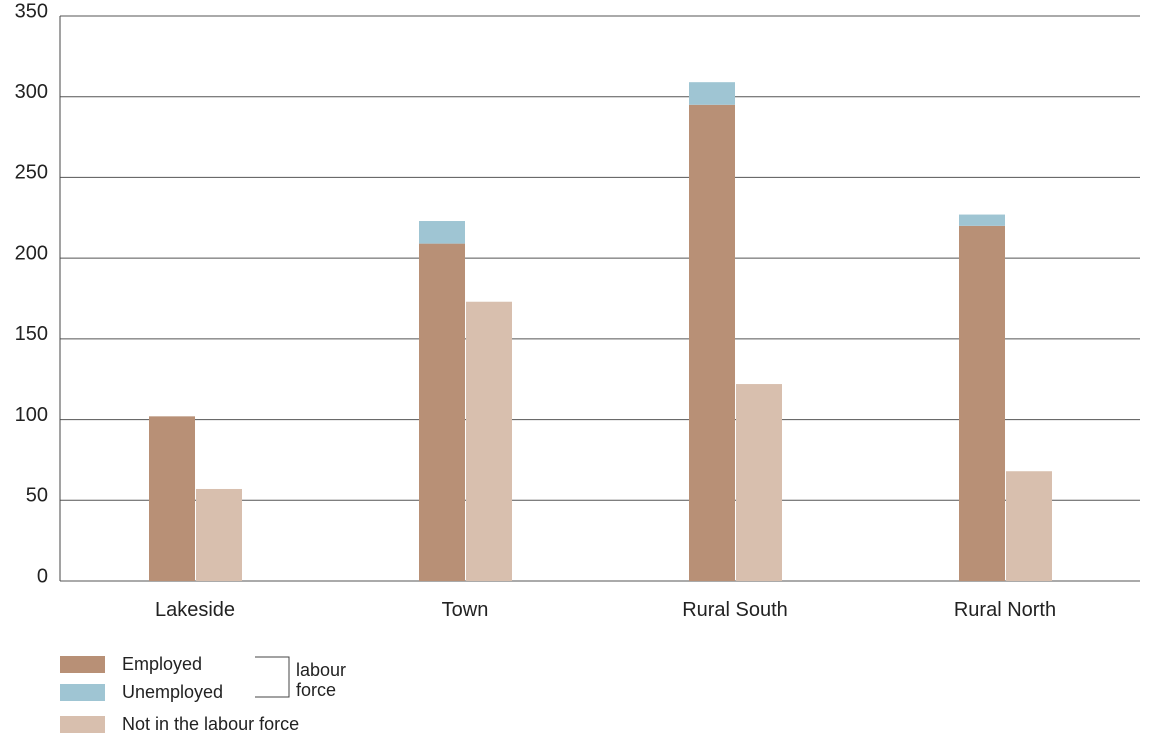 Image resolution: width=1155 pixels, height=737 pixels. What do you see at coordinates (31, 334) in the screenshot?
I see `y-tick-label: 150` at bounding box center [31, 334].